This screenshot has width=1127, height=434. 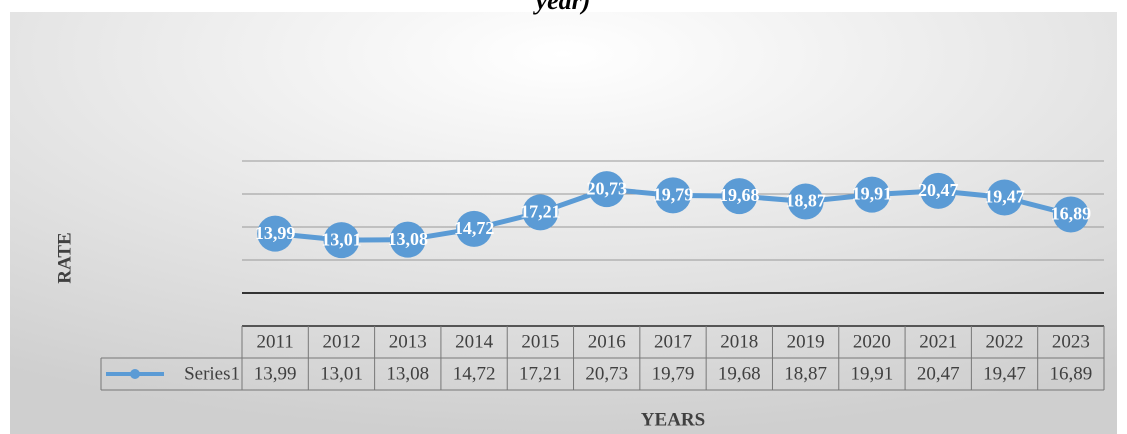 I want to click on x-axis-label: YEARS, so click(x=673, y=419).